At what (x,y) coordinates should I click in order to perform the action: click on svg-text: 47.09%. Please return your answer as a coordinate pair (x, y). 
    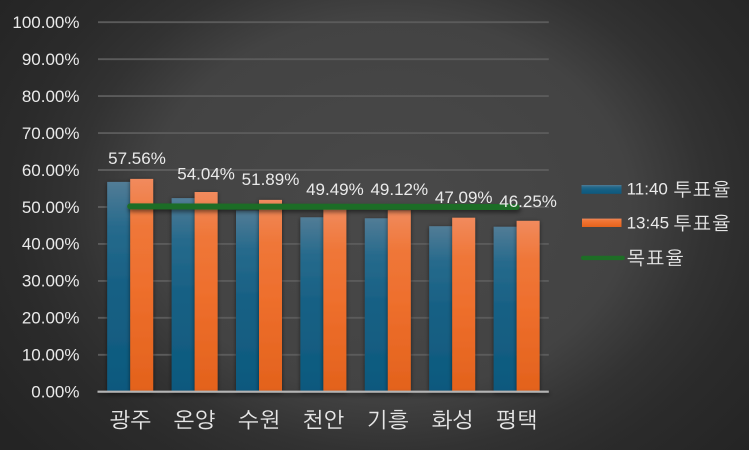
    Looking at the image, I should click on (464, 197).